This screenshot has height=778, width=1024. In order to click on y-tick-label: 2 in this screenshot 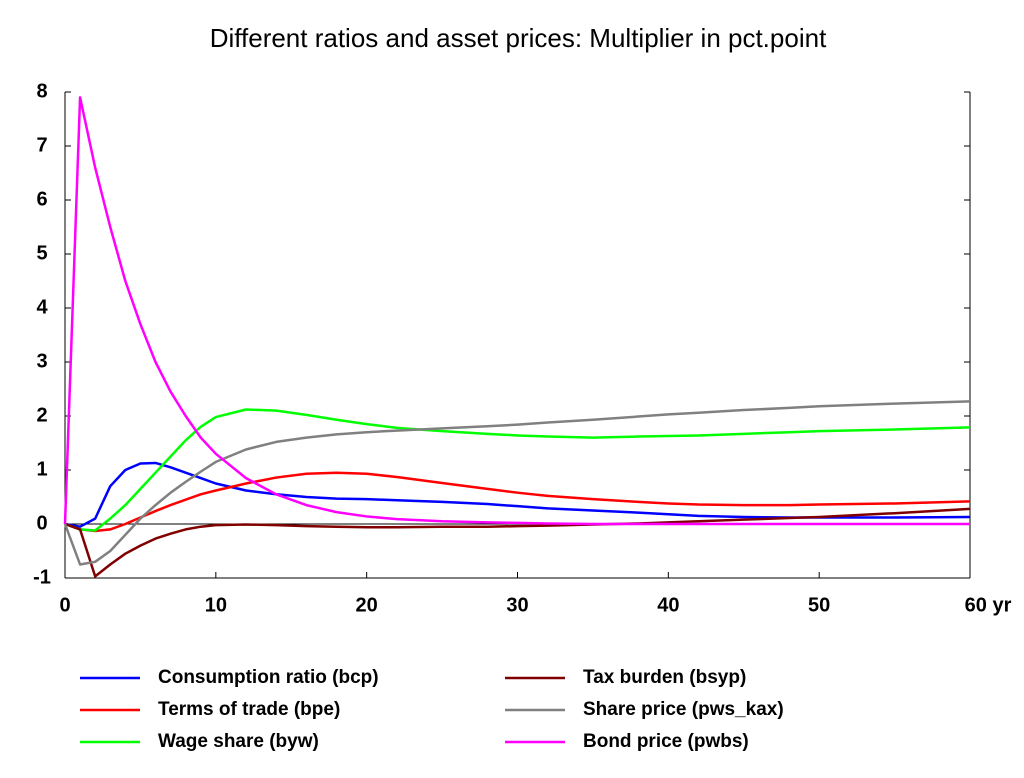, I will do `click(41, 415)`.